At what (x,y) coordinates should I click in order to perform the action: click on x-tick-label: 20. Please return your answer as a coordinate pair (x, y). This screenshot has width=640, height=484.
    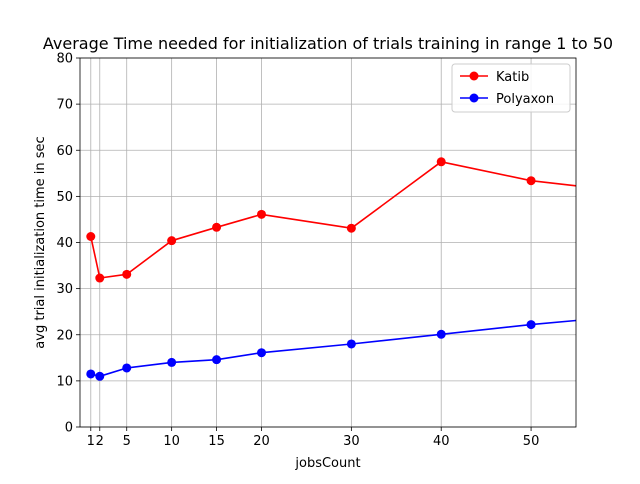
    Looking at the image, I should click on (261, 441).